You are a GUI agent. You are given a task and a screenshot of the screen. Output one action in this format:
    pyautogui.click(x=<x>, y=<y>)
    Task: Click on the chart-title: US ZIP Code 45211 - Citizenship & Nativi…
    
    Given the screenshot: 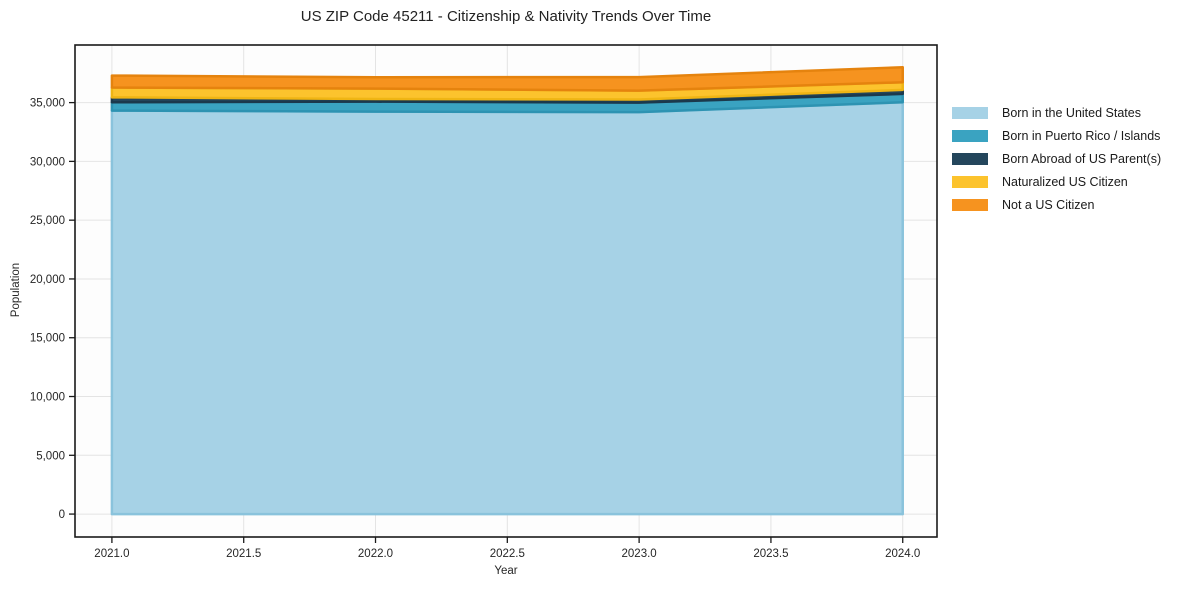 What is the action you would take?
    pyautogui.click(x=506, y=16)
    